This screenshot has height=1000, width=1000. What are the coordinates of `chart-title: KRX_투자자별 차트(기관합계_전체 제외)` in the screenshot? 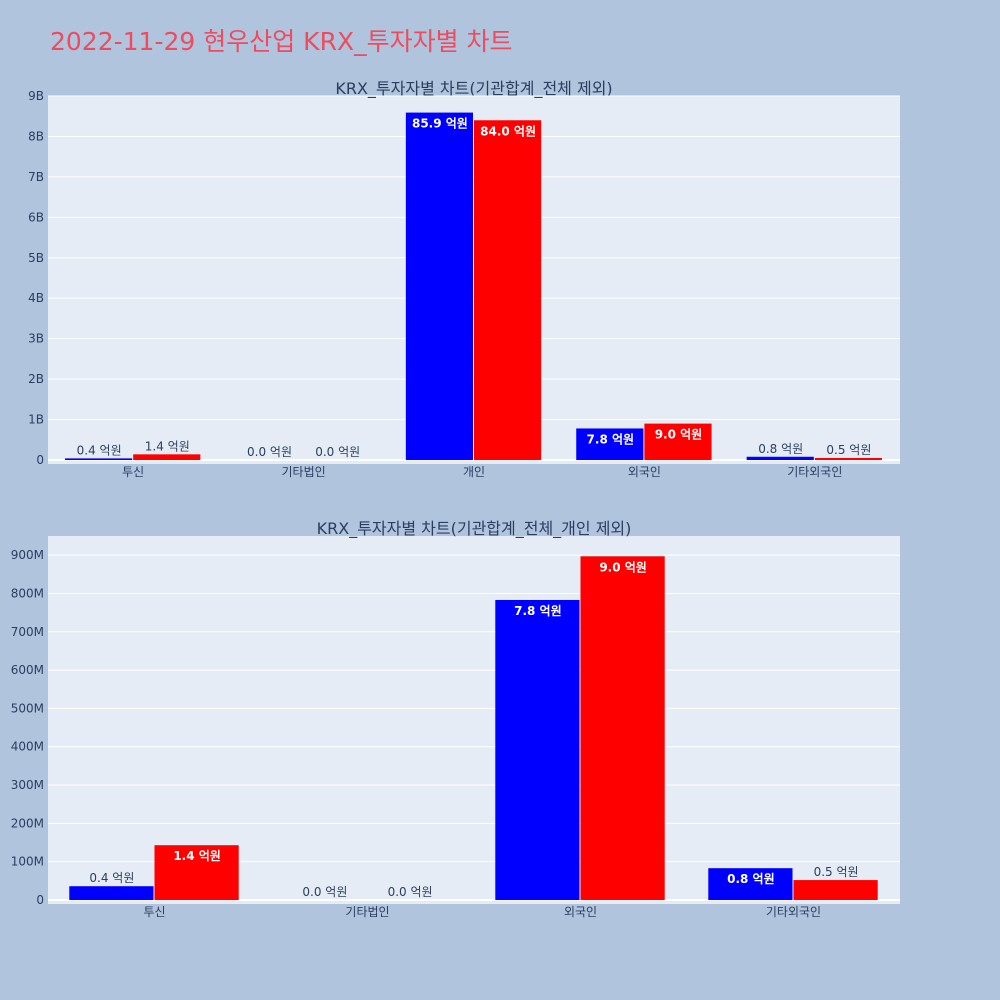 It's located at (473, 89).